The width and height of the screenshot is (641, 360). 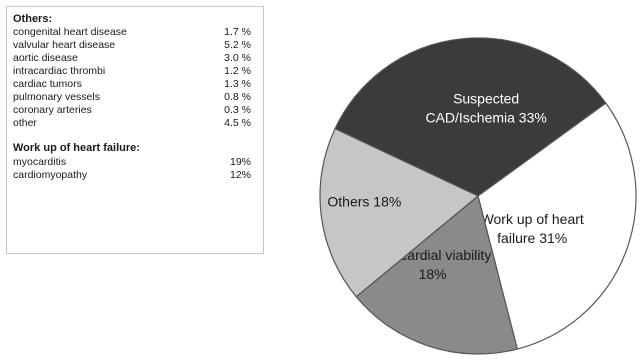 I want to click on slice-label-line: 18%, so click(x=433, y=274).